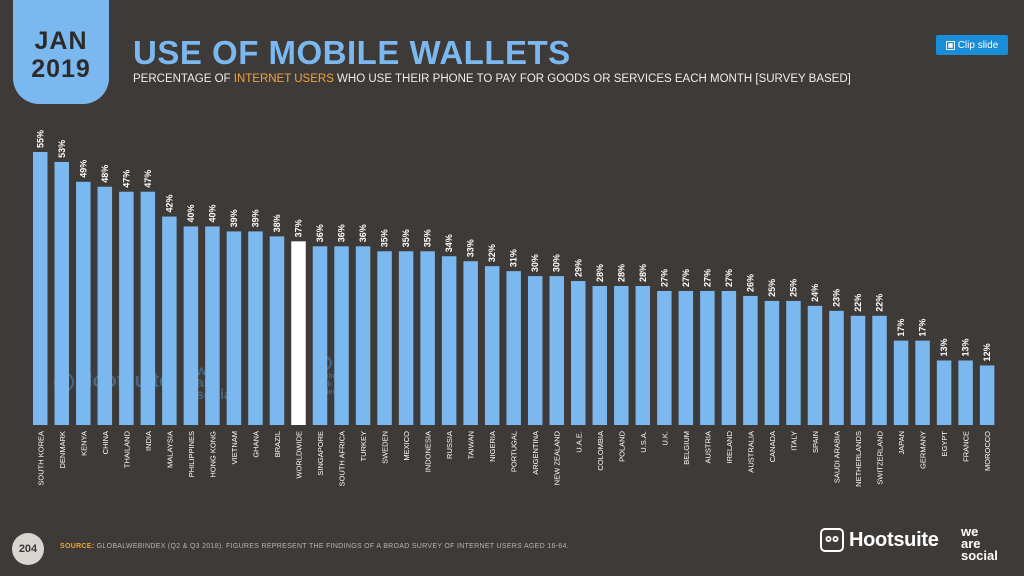 Image resolution: width=1024 pixels, height=576 pixels. I want to click on category-label: SOUTH AFRICA, so click(342, 458).